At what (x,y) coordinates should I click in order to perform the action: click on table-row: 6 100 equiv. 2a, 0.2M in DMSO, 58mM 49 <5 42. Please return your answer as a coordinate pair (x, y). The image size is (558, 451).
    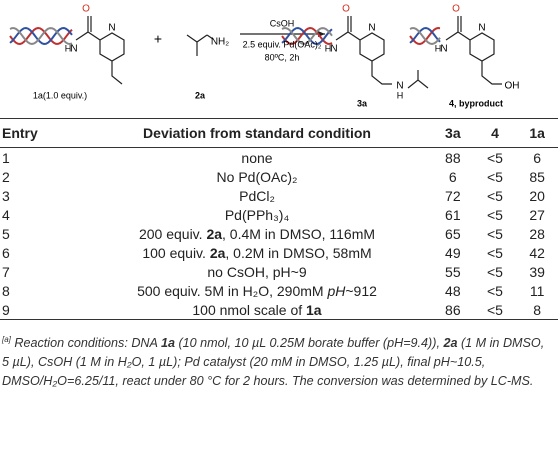
    Looking at the image, I should click on (279, 252).